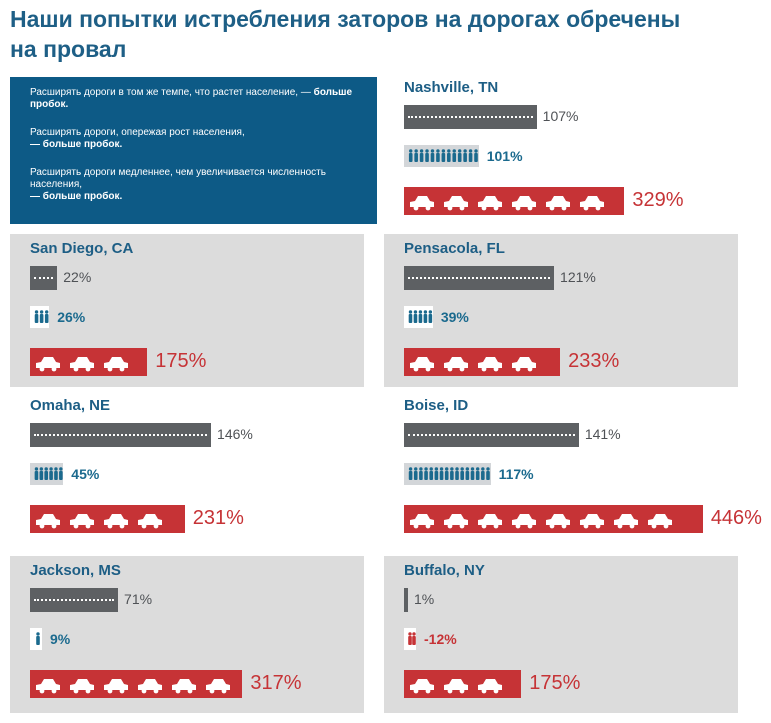 The height and width of the screenshot is (723, 771). What do you see at coordinates (424, 599) in the screenshot?
I see `road-pct-label: 1%` at bounding box center [424, 599].